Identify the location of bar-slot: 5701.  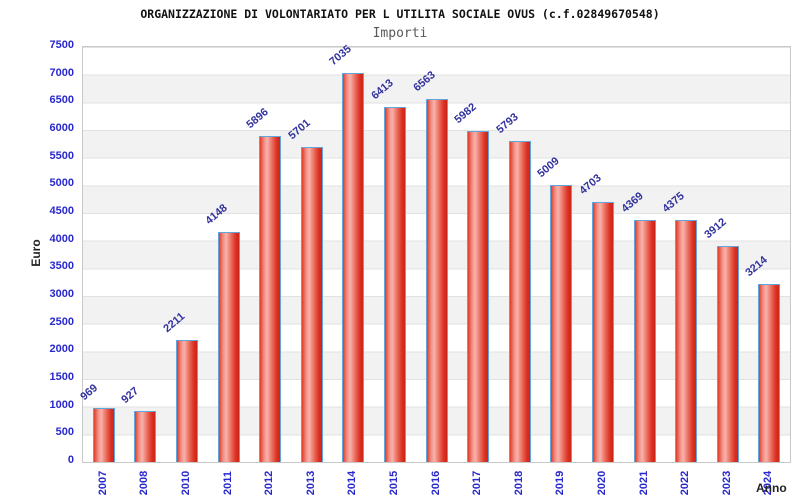
(309, 254).